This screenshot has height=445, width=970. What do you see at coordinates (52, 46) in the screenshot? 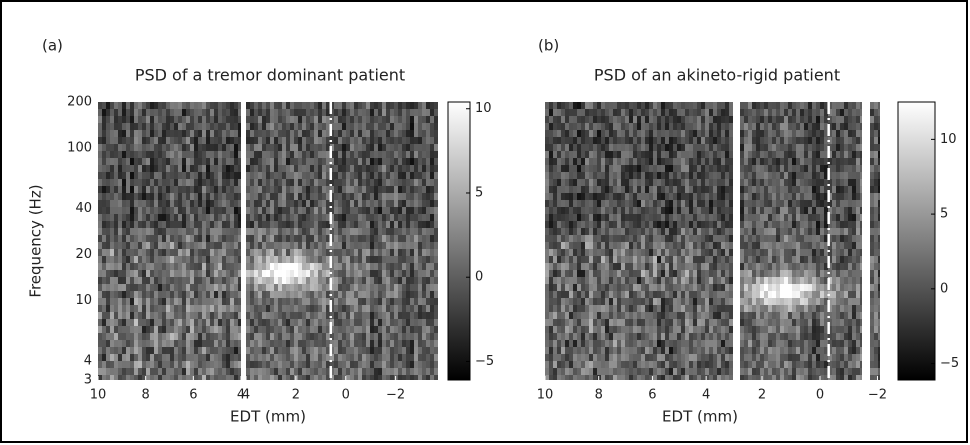
I see `panel-label: (a)` at bounding box center [52, 46].